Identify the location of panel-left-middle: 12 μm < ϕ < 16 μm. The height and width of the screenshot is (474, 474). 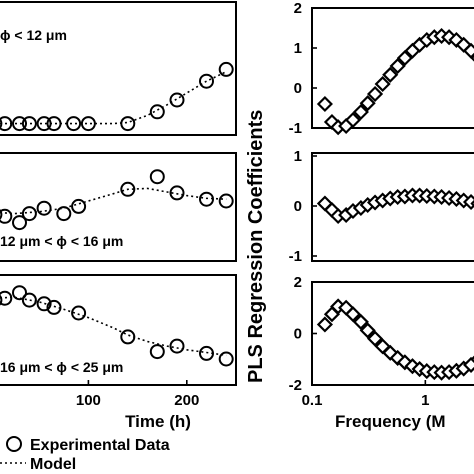
(118, 207).